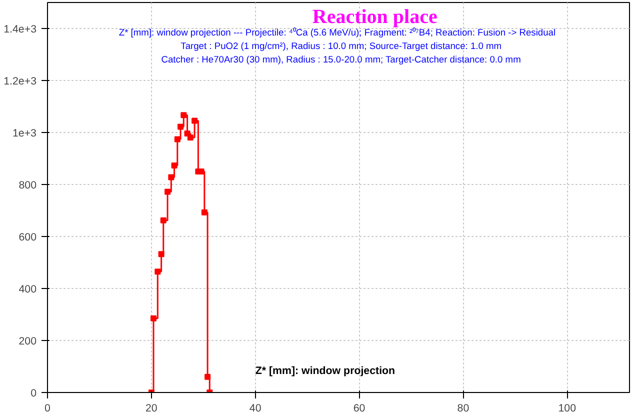 This screenshot has height=414, width=631. I want to click on y-tick-label: 1.2e+3, so click(20, 82).